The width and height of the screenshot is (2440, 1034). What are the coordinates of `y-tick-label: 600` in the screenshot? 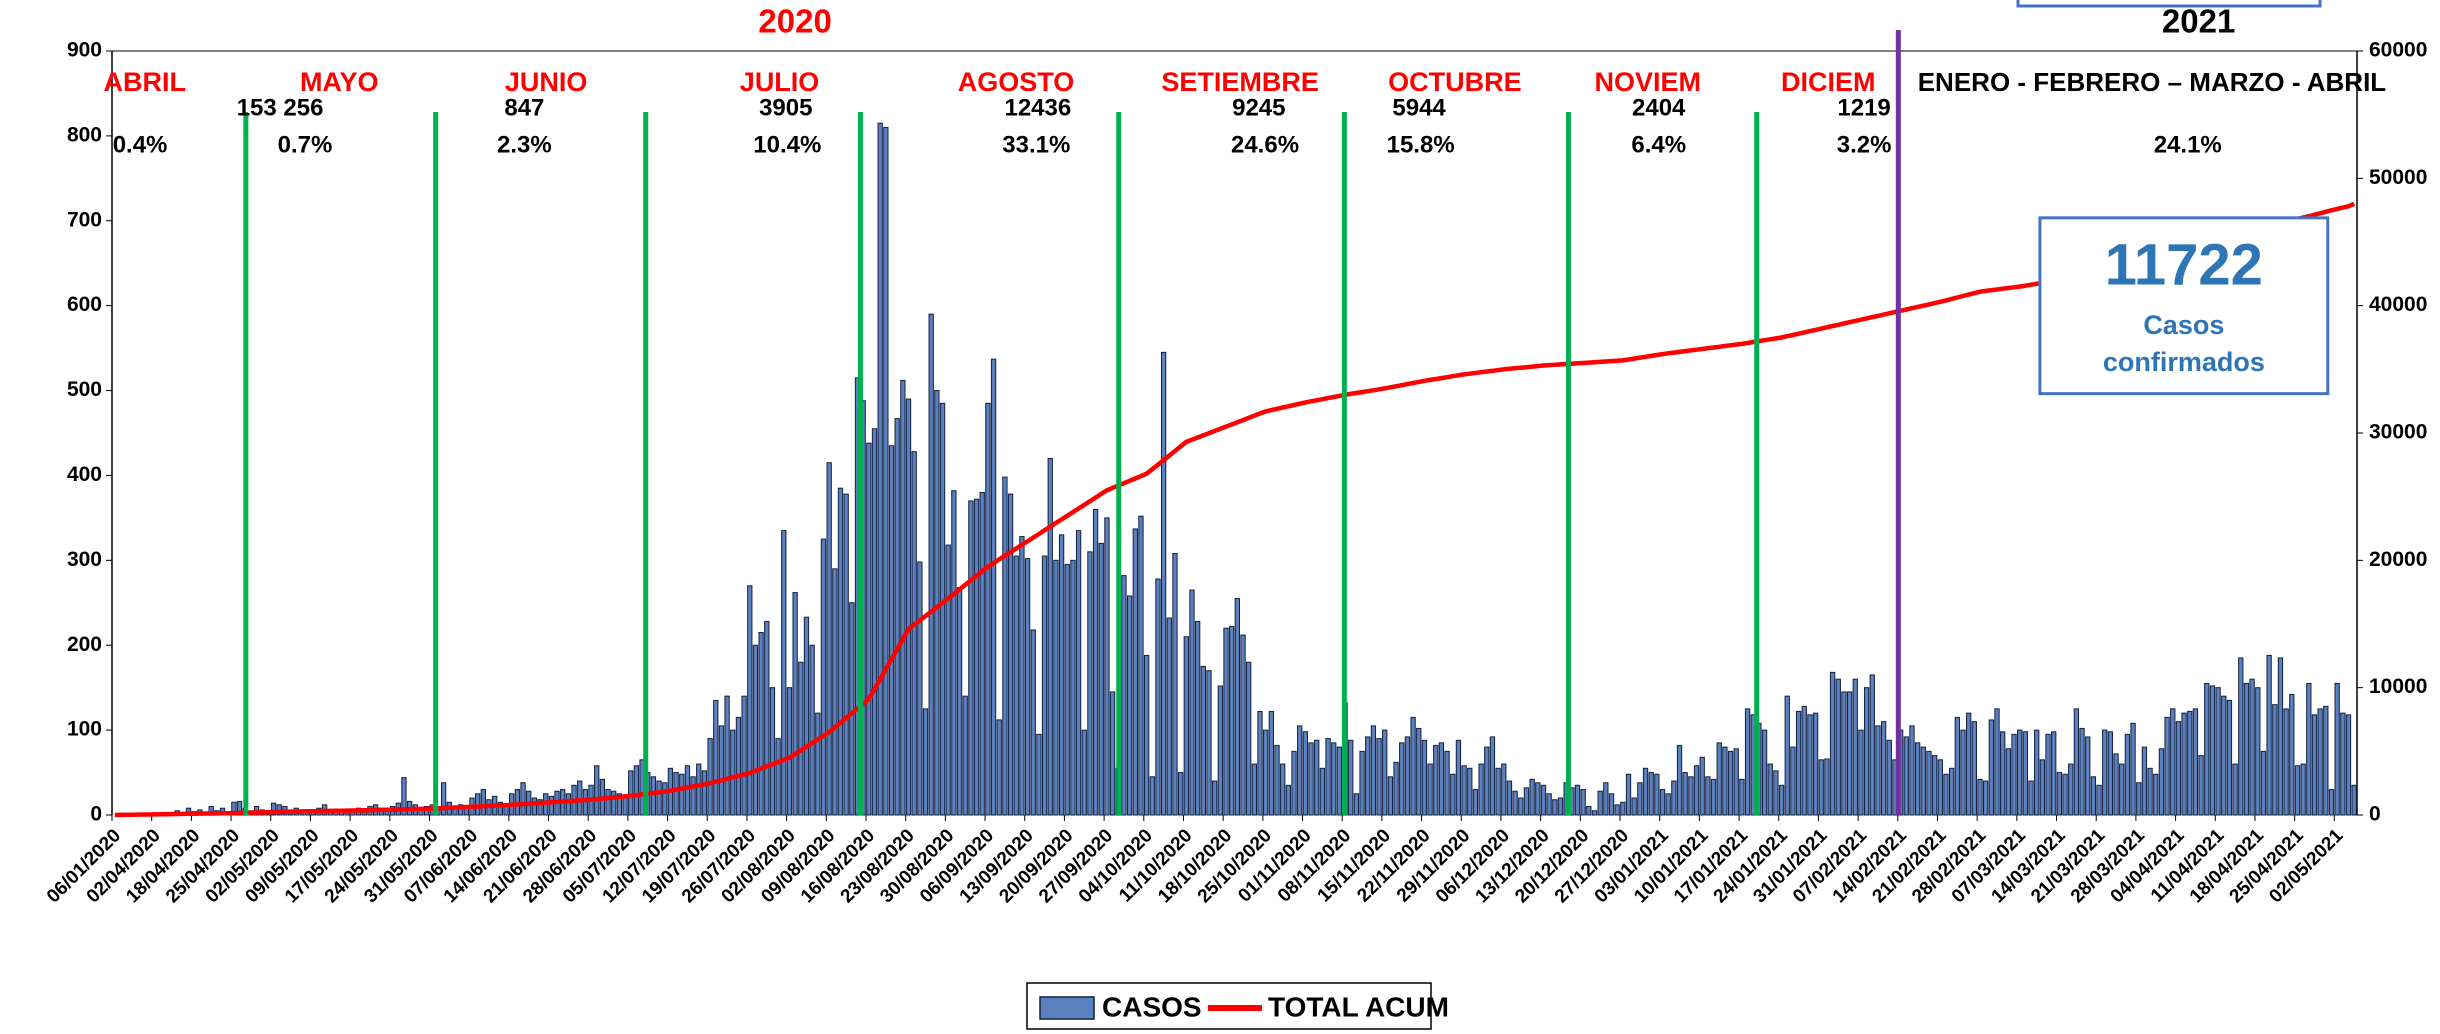 It's located at (84, 304).